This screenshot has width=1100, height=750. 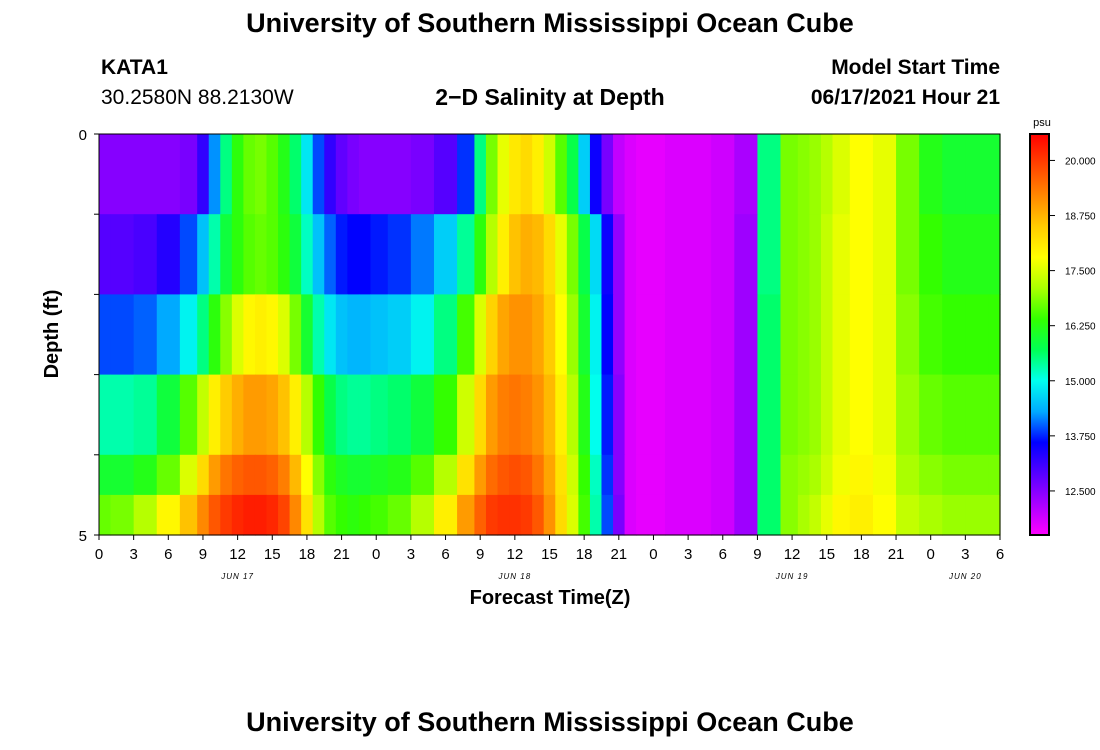 I want to click on date-label: JUN 19, so click(x=792, y=576).